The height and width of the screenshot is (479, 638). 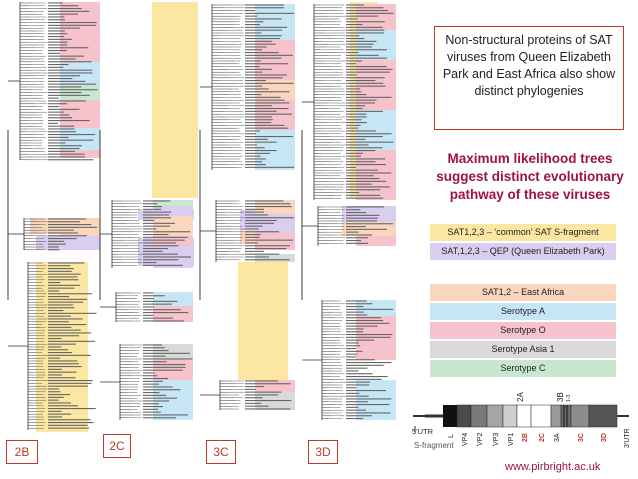 I want to click on legend-sat-east-africa: SAT1,2 – East Africa, so click(x=523, y=292).